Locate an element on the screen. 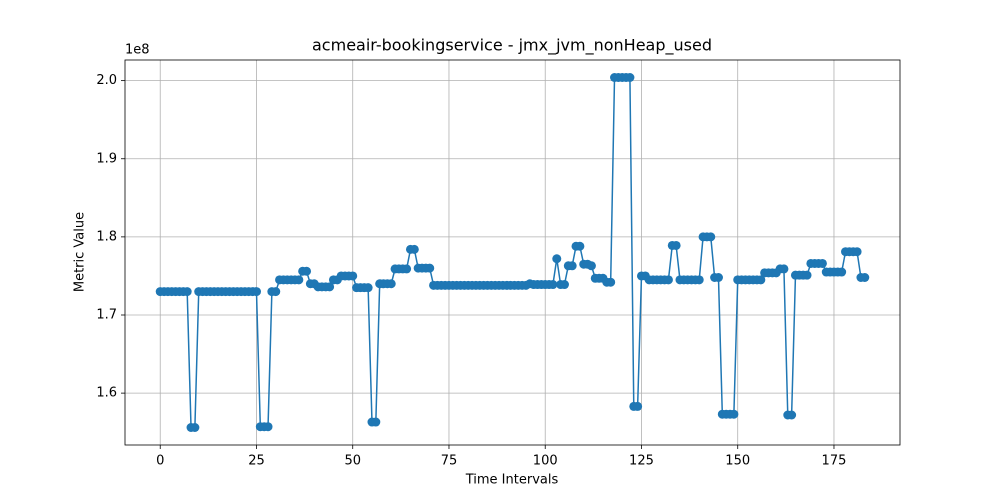  x-tick-label: 125 is located at coordinates (641, 461).